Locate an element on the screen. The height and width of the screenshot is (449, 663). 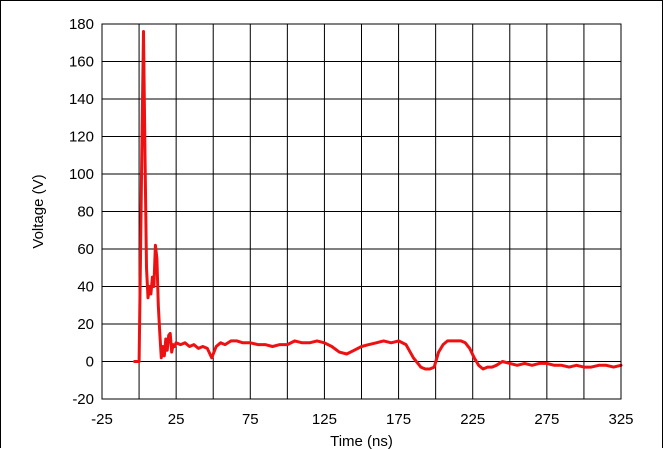
y-axis-title: Voltage (V) is located at coordinates (38, 211).